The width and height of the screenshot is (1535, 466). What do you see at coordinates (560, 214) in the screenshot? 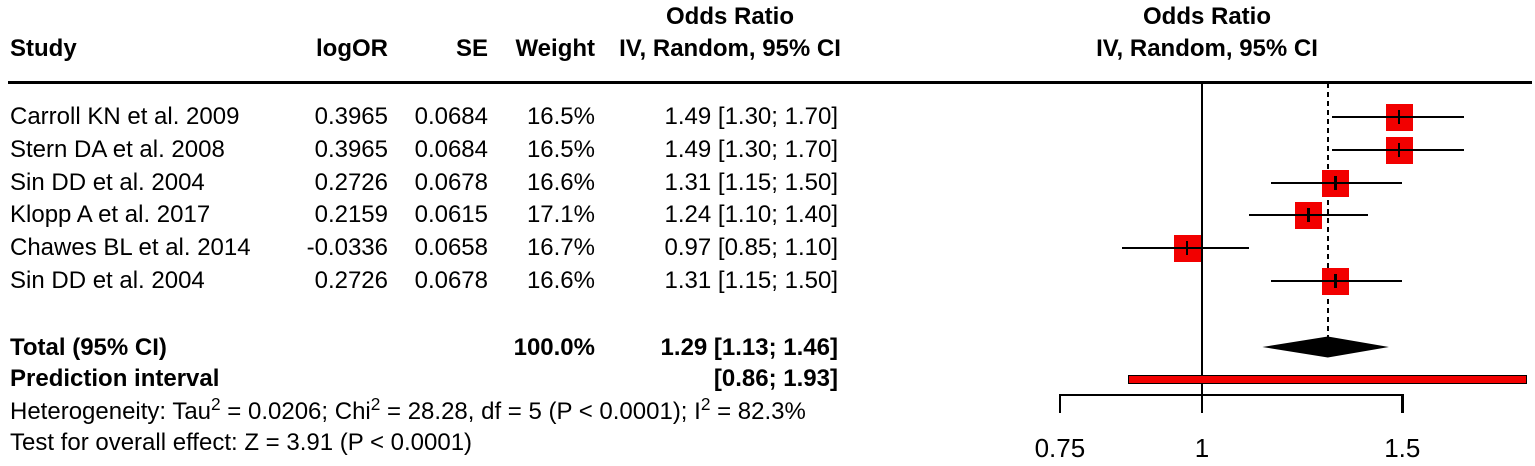
I see `study-weight: 17.1%` at bounding box center [560, 214].